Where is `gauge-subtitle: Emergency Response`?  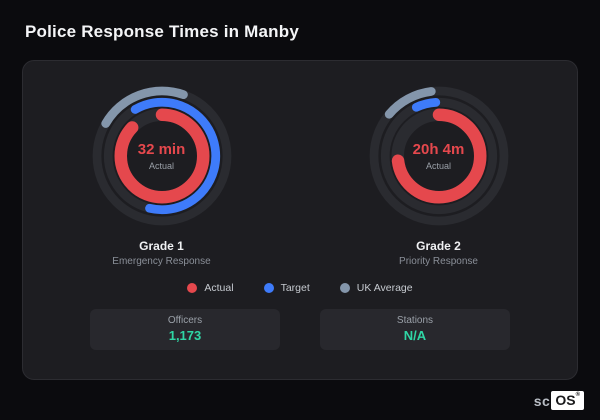 gauge-subtitle: Emergency Response is located at coordinates (161, 261).